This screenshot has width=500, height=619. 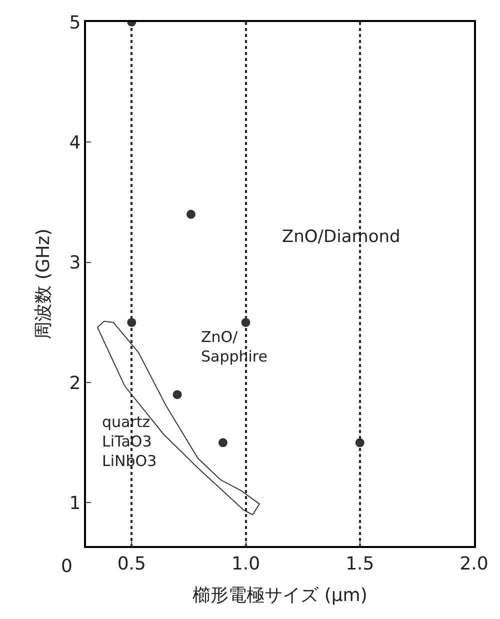 What do you see at coordinates (245, 563) in the screenshot?
I see `x-tick-label: 1.0` at bounding box center [245, 563].